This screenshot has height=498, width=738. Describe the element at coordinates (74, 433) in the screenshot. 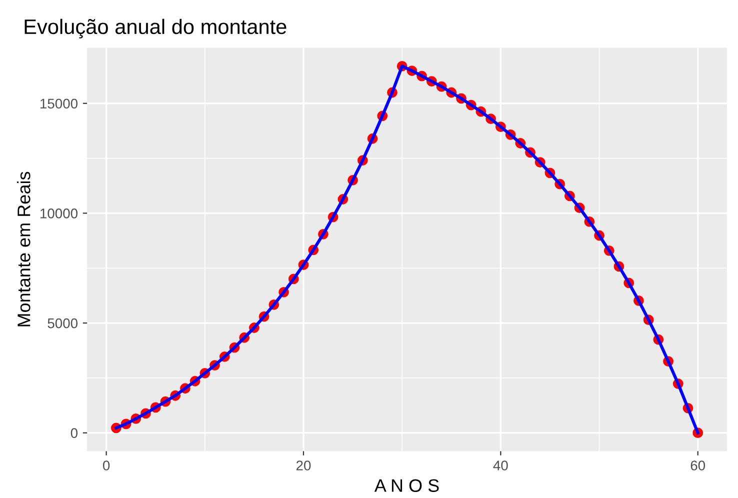

I see `y-tick-label: 0` at that location.